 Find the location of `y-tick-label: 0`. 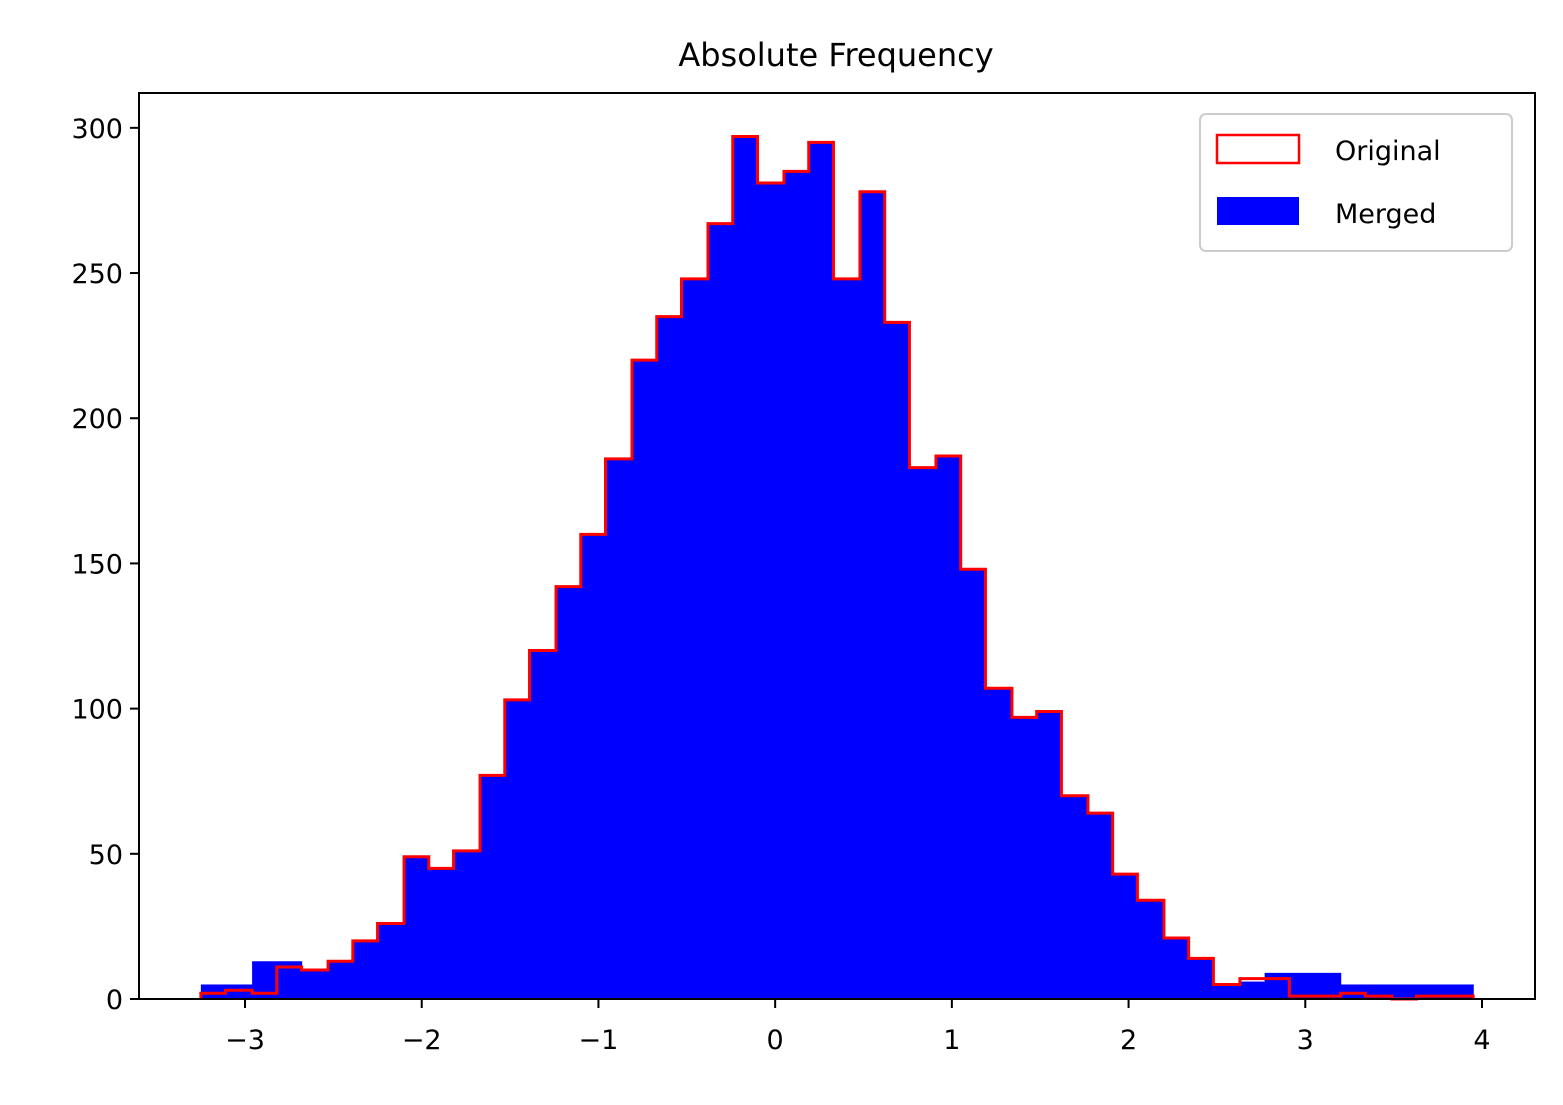

y-tick-label: 0 is located at coordinates (114, 1000).